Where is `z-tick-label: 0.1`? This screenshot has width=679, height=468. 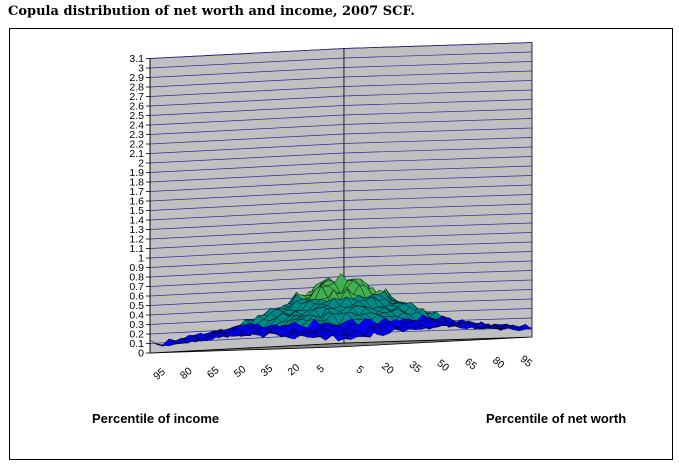
z-tick-label: 0.1 is located at coordinates (136, 344).